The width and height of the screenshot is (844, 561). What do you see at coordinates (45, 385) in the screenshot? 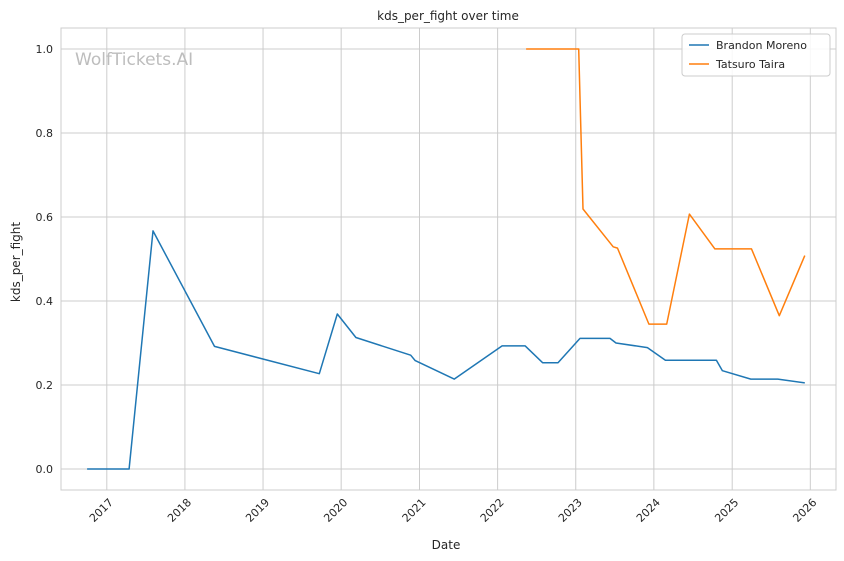
I see `y-tick-label: 0.2` at bounding box center [45, 385].